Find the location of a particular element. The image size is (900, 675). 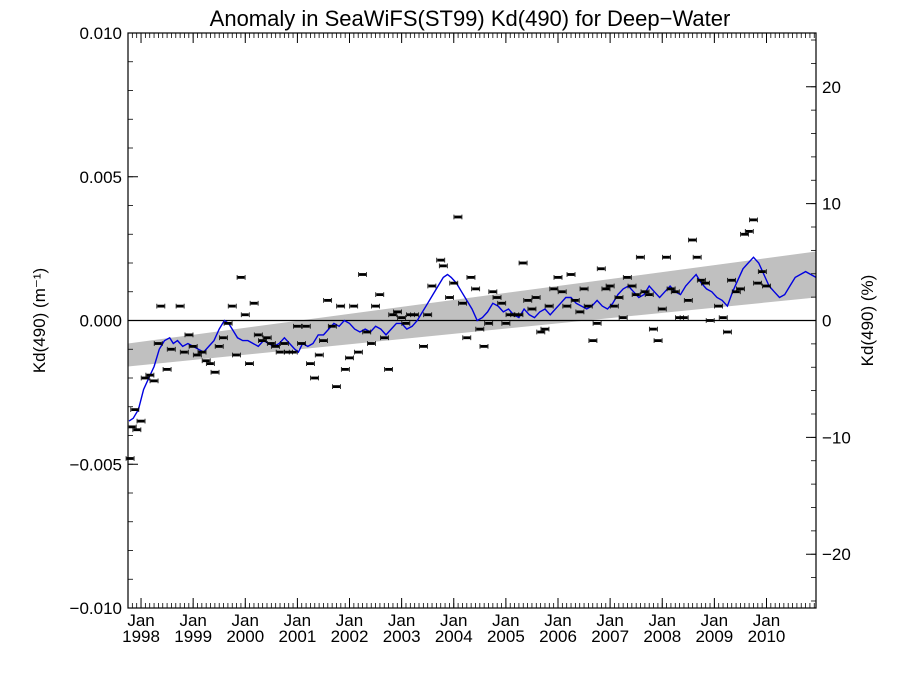

x-tick-year-label: 2001 is located at coordinates (297, 636).